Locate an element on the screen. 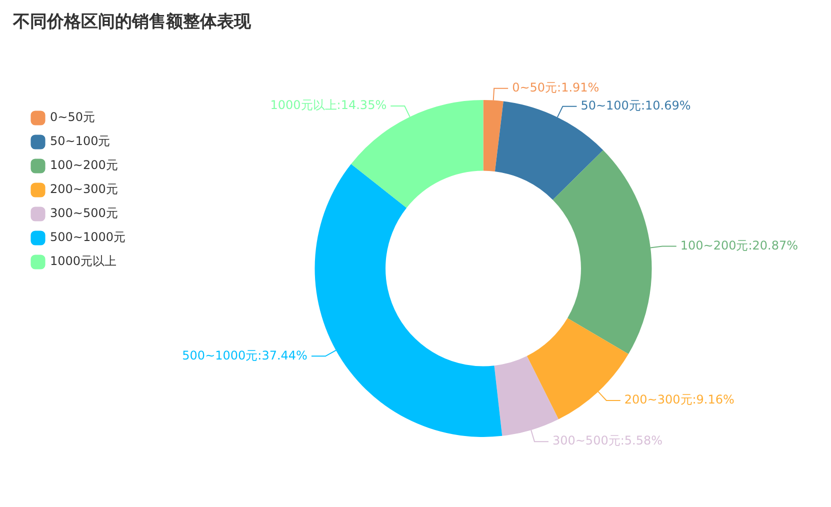 Image resolution: width=831 pixels, height=507 pixels. slice-label: 500~1000元 is located at coordinates (220, 355).